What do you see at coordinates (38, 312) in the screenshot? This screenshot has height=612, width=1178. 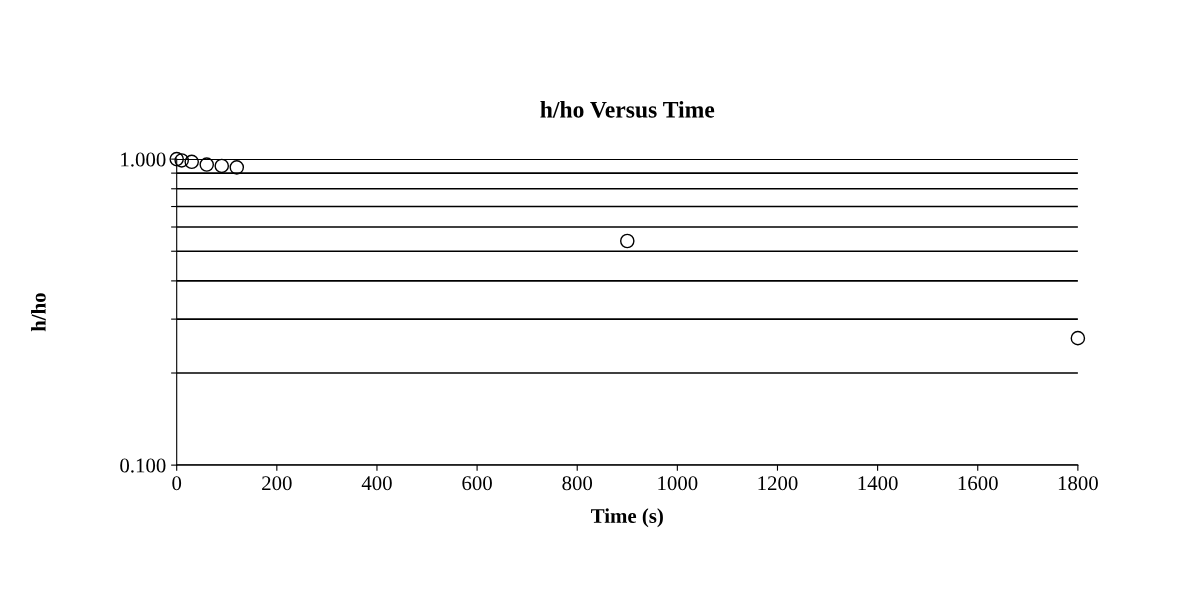 I see `y-axis-title: h/ho` at bounding box center [38, 312].